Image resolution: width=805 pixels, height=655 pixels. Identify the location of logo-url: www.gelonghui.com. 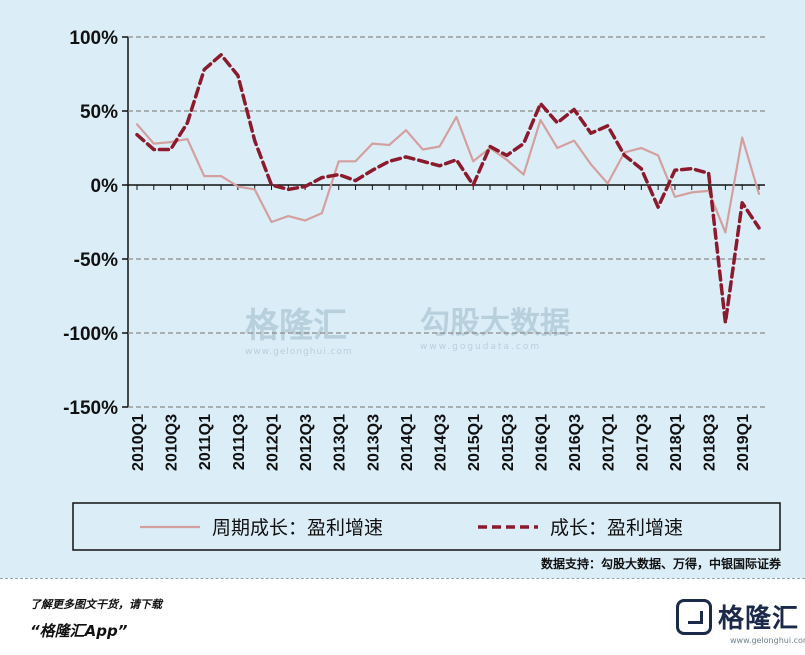
(767, 640).